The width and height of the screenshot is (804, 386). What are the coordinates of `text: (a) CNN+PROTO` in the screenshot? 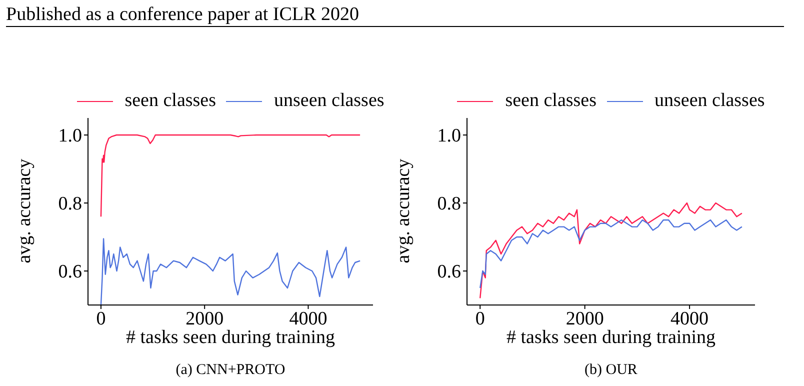 It's located at (230, 370).